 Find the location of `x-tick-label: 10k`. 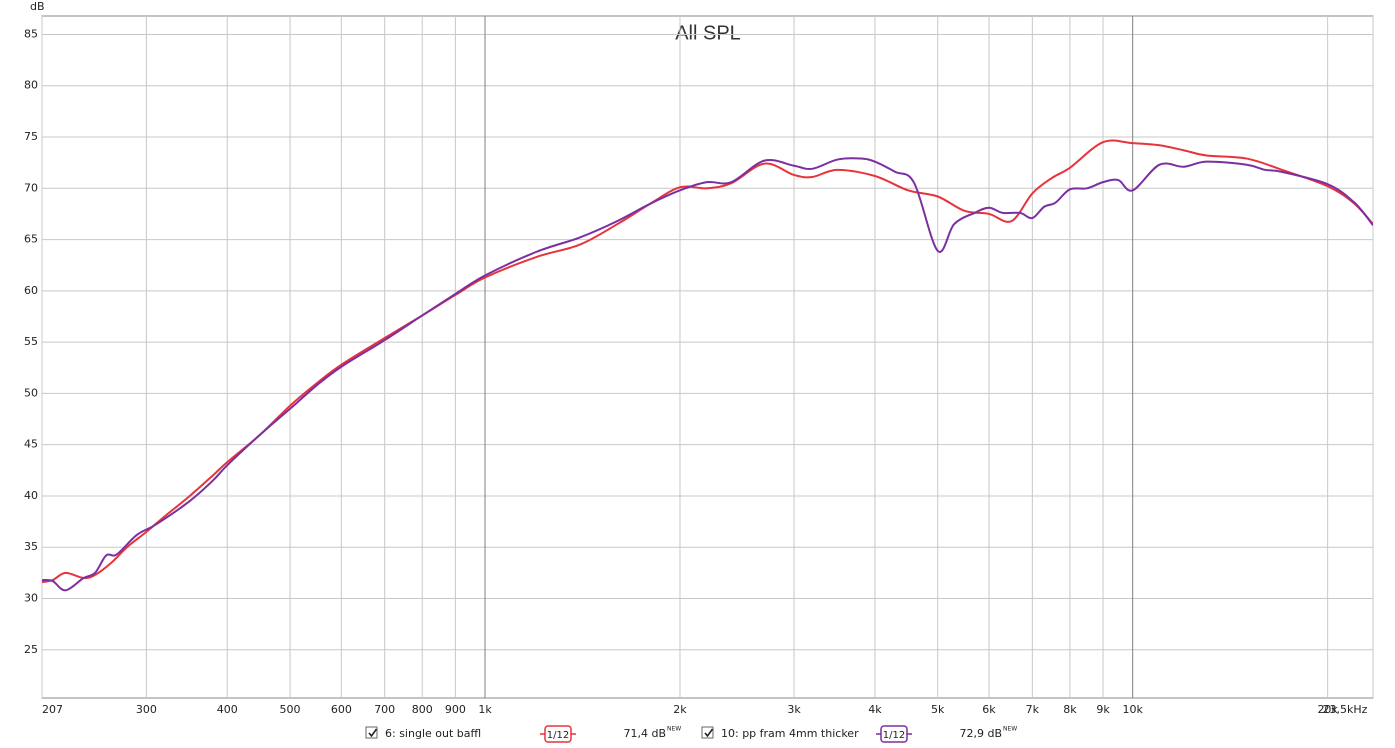

x-tick-label: 10k is located at coordinates (1132, 709).